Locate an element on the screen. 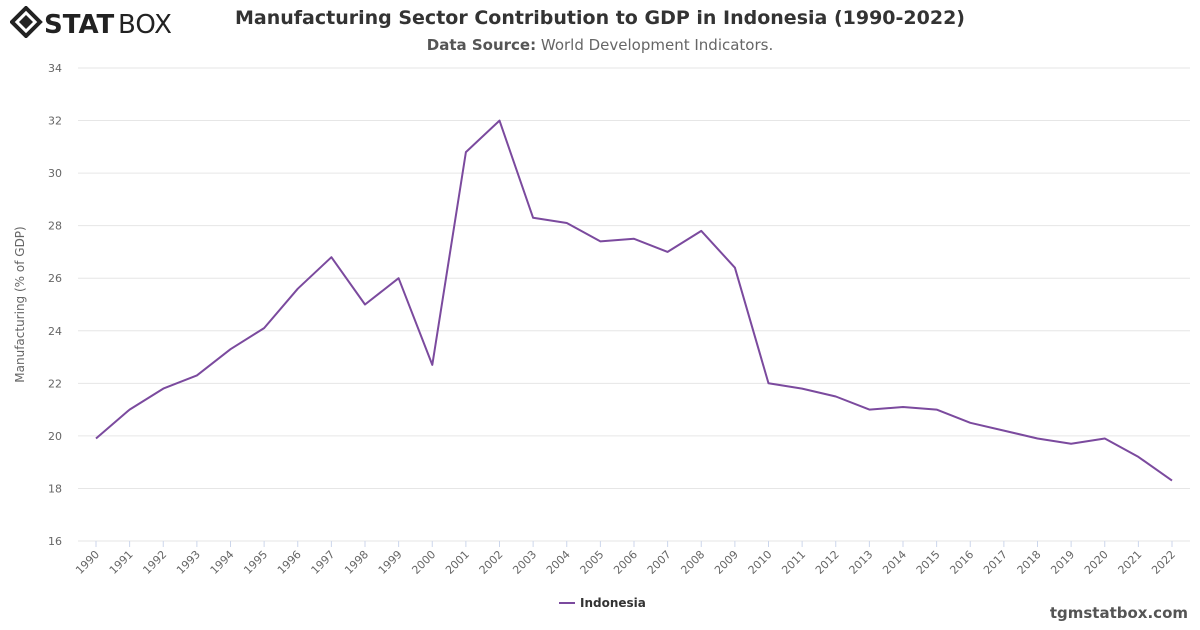 This screenshot has width=1200, height=630. x-tick-label: 2001 is located at coordinates (457, 562).